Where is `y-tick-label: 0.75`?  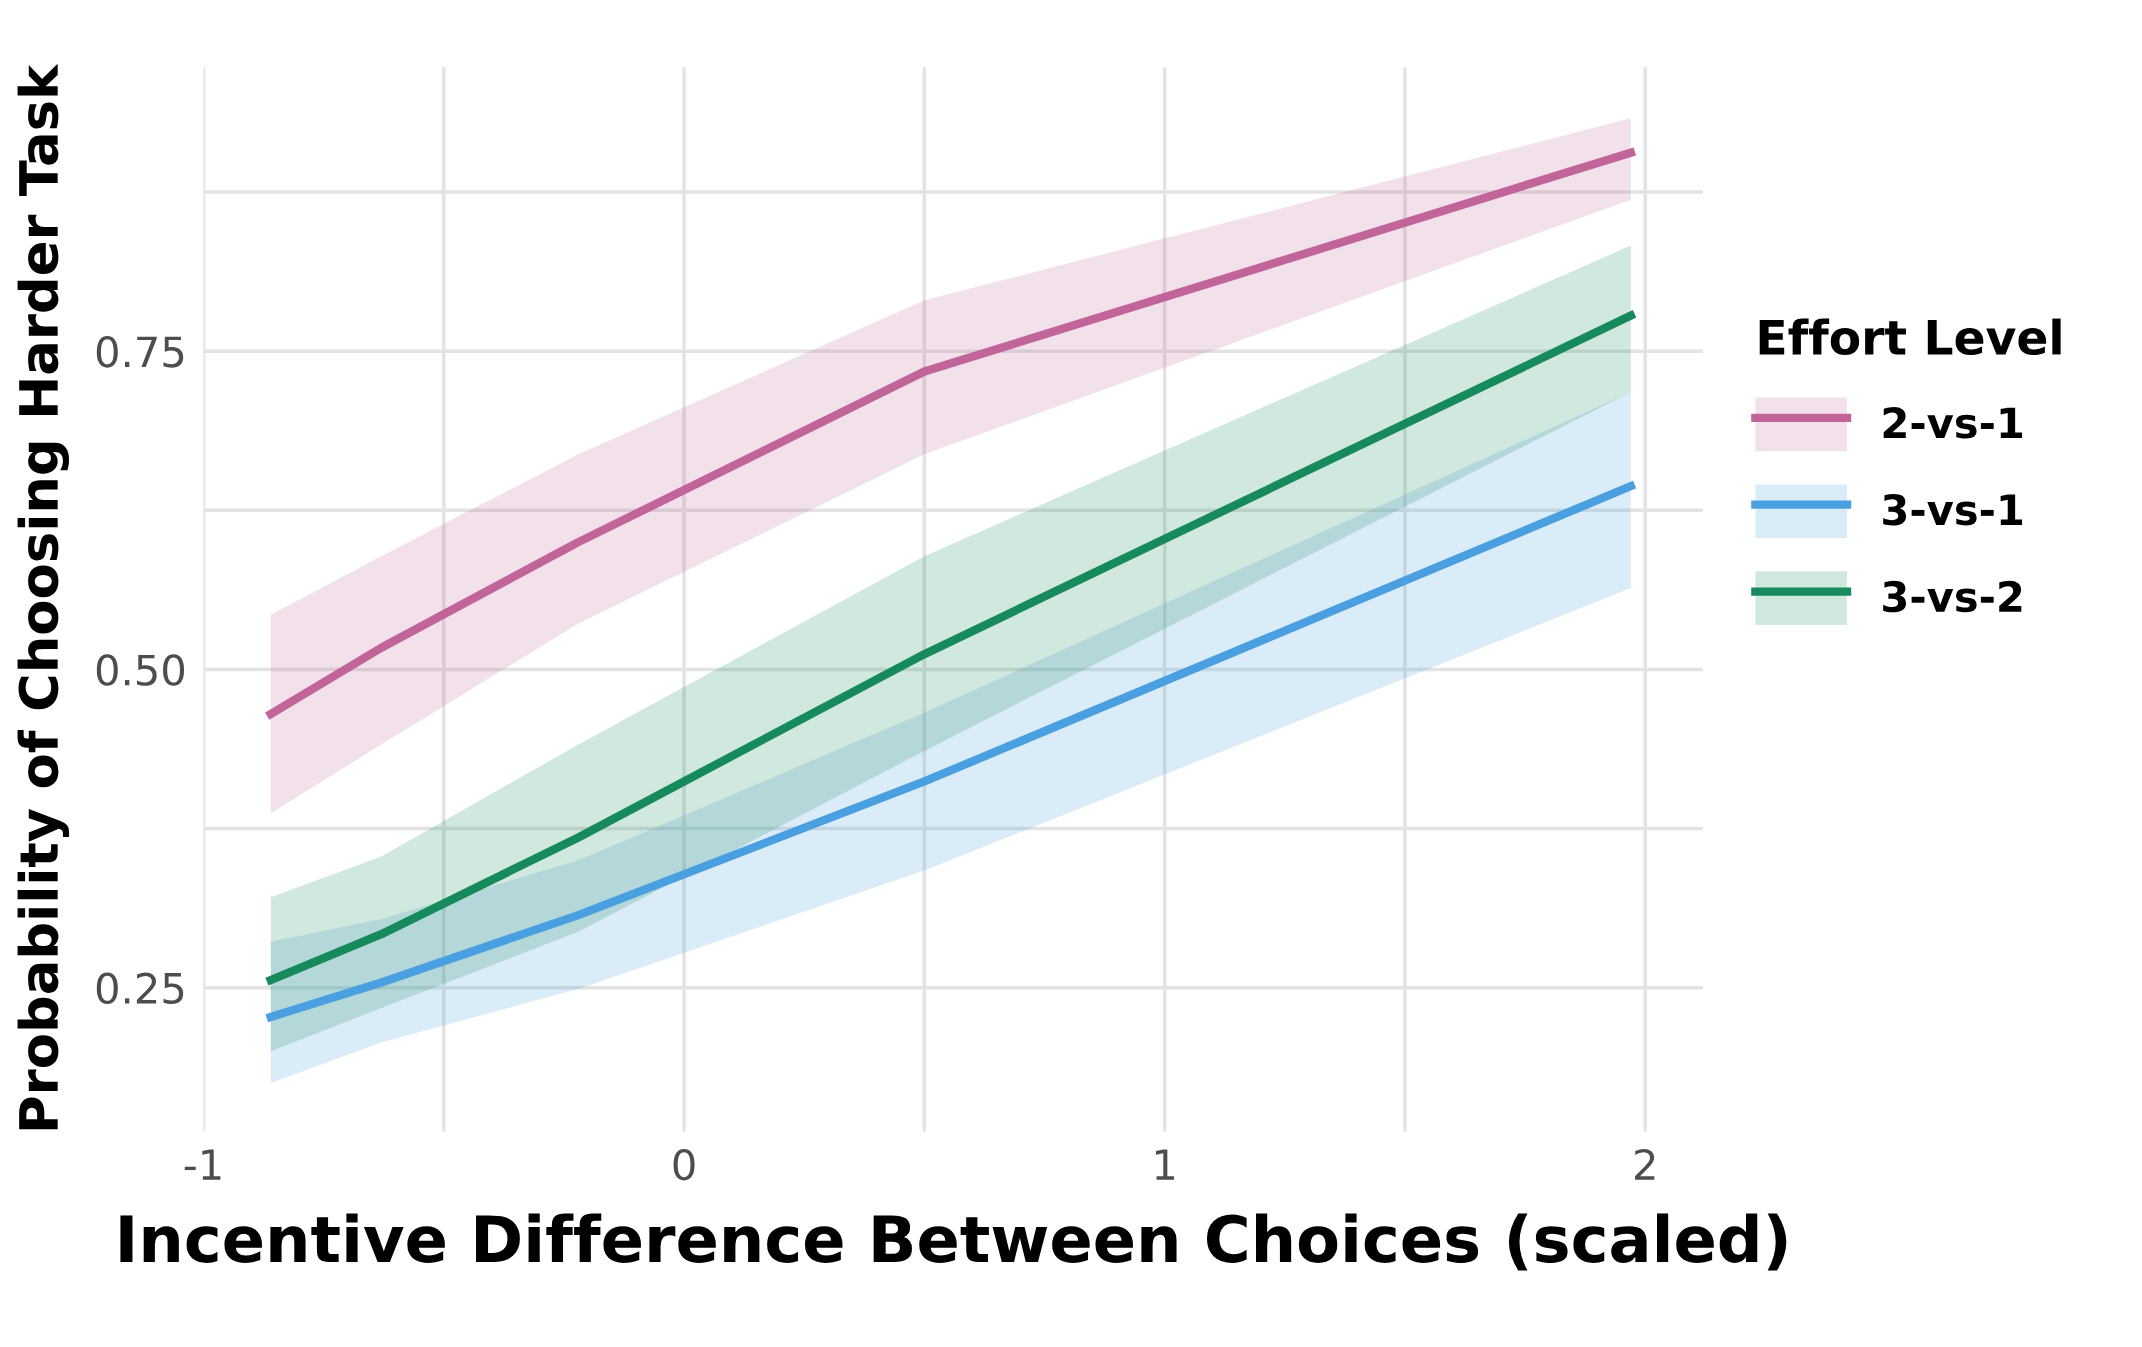
y-tick-label: 0.75 is located at coordinates (140, 352).